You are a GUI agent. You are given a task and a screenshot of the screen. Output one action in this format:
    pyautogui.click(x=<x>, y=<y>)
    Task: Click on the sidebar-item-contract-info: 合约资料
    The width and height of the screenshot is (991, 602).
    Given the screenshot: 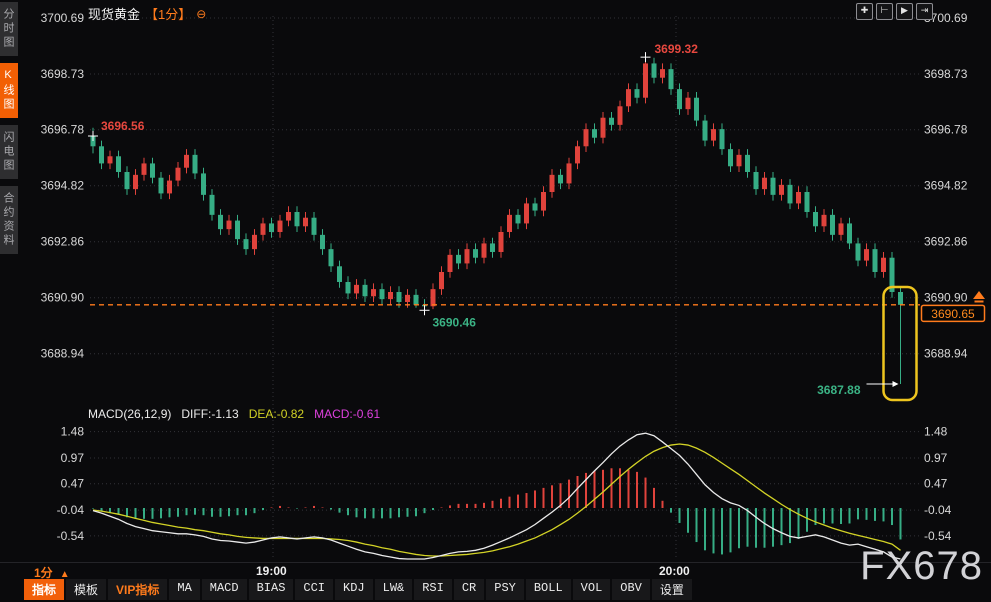 What is the action you would take?
    pyautogui.click(x=9, y=220)
    